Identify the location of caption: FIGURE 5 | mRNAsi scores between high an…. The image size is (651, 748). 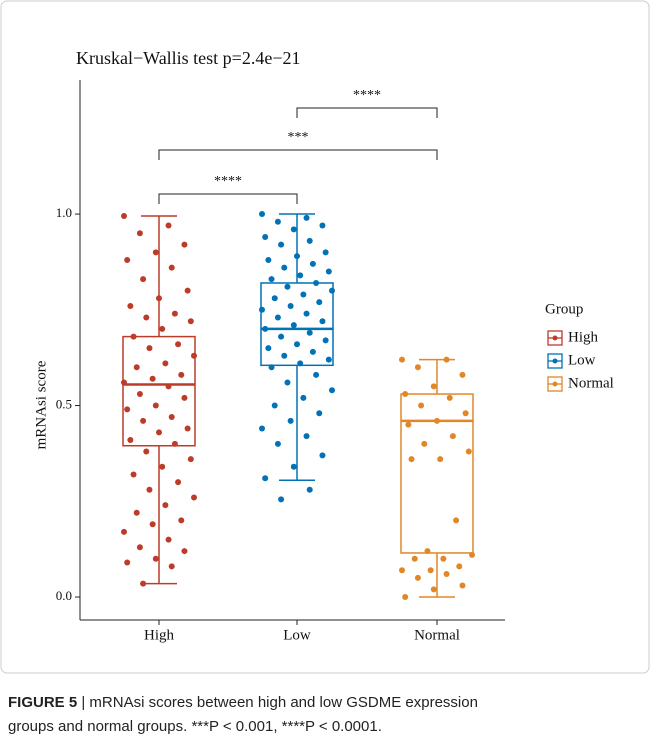
(243, 702).